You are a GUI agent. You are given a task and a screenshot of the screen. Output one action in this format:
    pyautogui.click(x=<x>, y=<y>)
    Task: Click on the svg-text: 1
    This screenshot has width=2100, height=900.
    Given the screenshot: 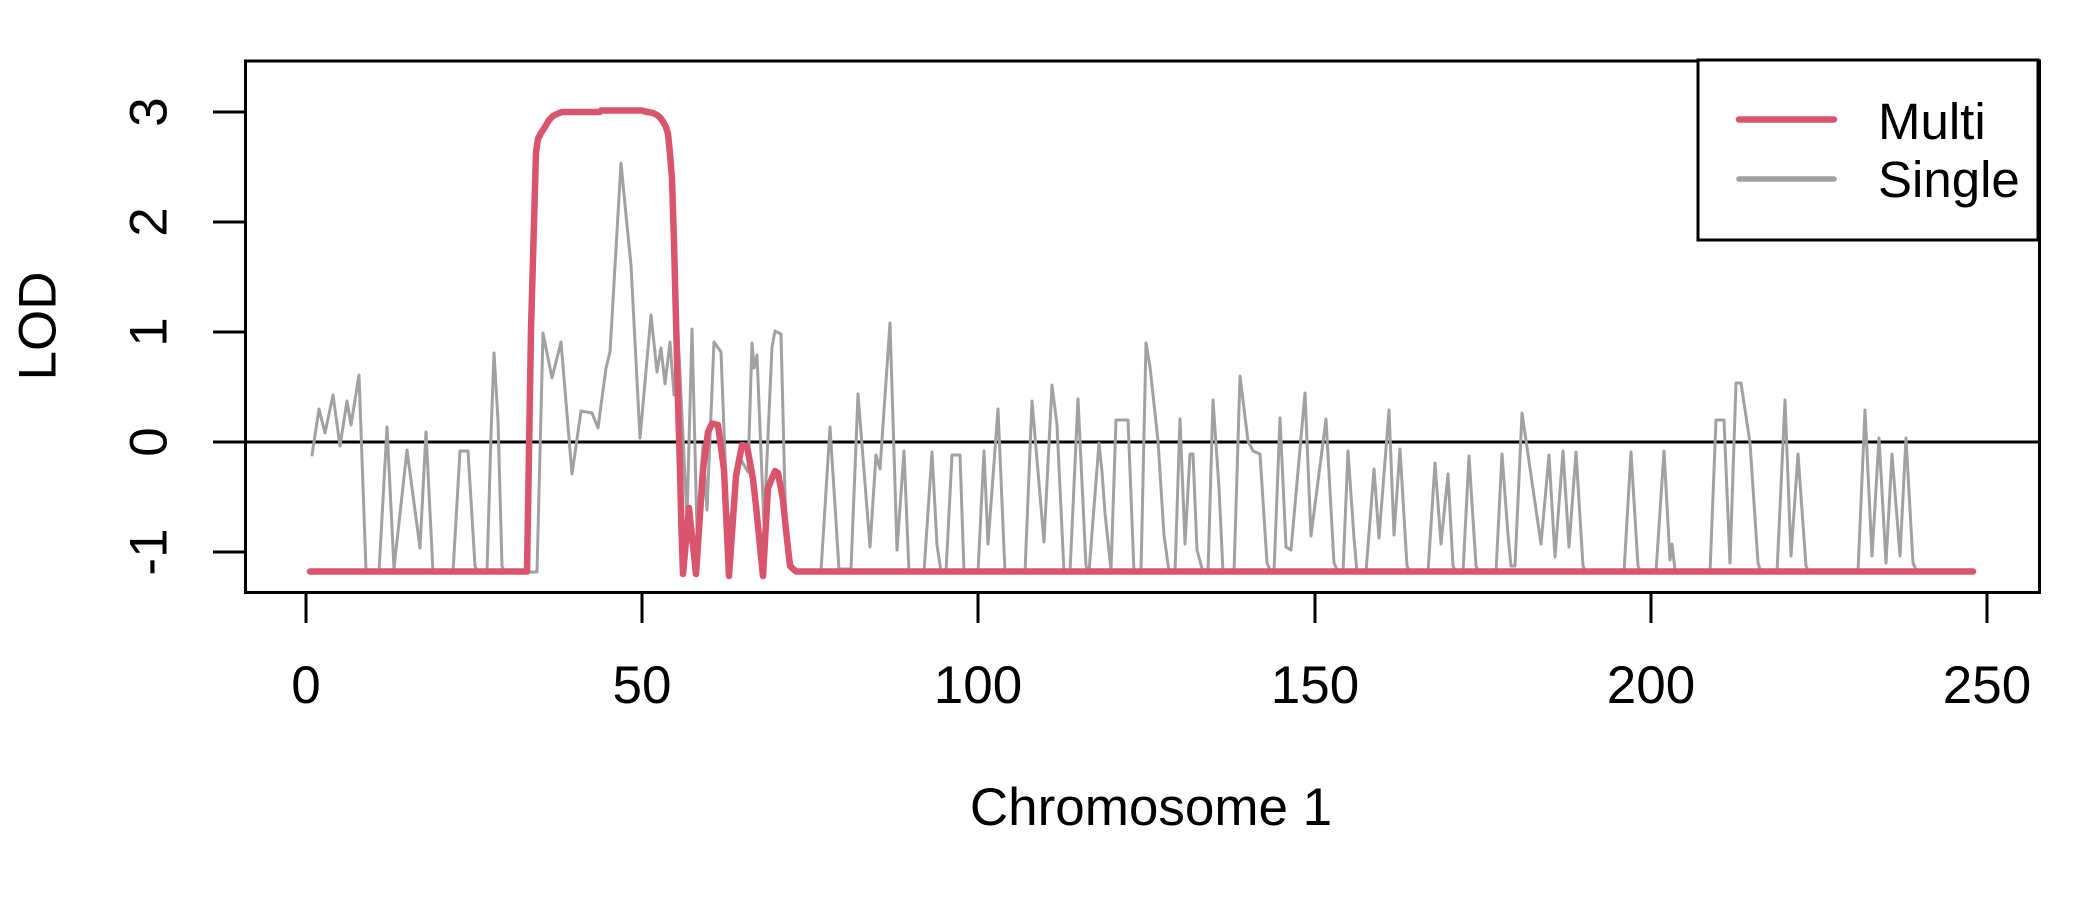 What is the action you would take?
    pyautogui.click(x=149, y=331)
    